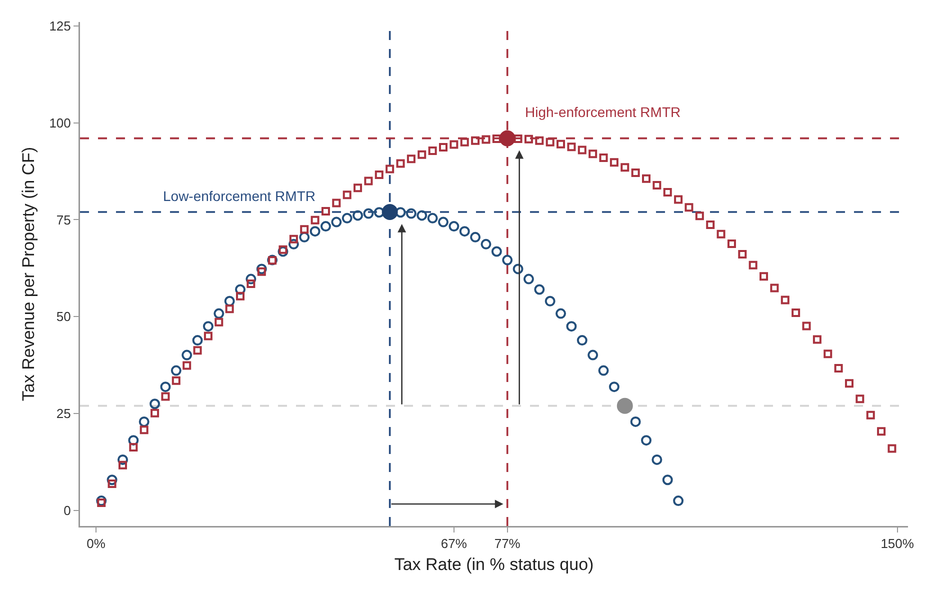 The image size is (930, 598). Describe the element at coordinates (96, 544) in the screenshot. I see `x-tick-label: 0%` at that location.